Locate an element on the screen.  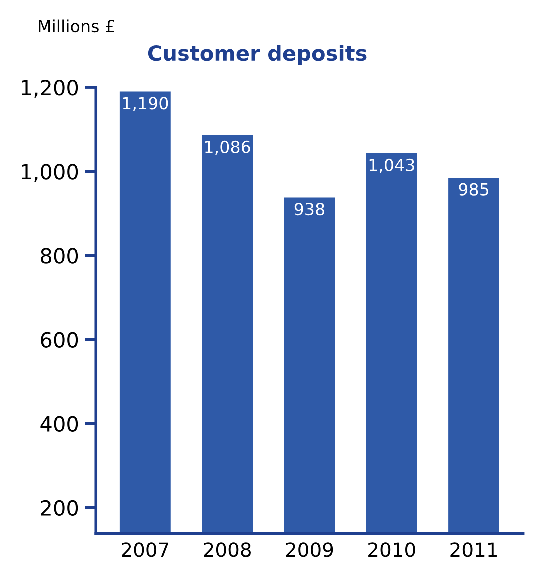
data-label: 1,043 is located at coordinates (392, 166).